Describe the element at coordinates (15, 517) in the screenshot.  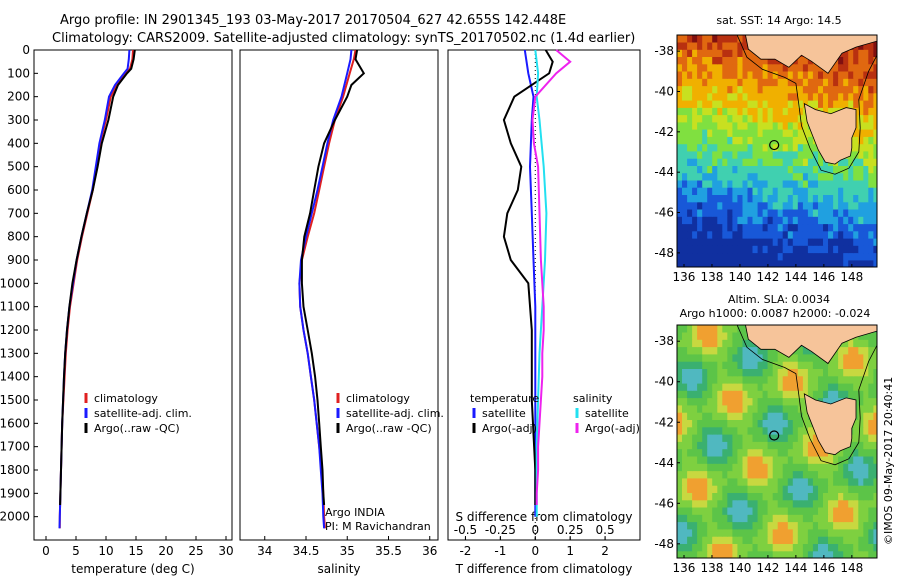
I see `y-tick-label: 2000` at that location.